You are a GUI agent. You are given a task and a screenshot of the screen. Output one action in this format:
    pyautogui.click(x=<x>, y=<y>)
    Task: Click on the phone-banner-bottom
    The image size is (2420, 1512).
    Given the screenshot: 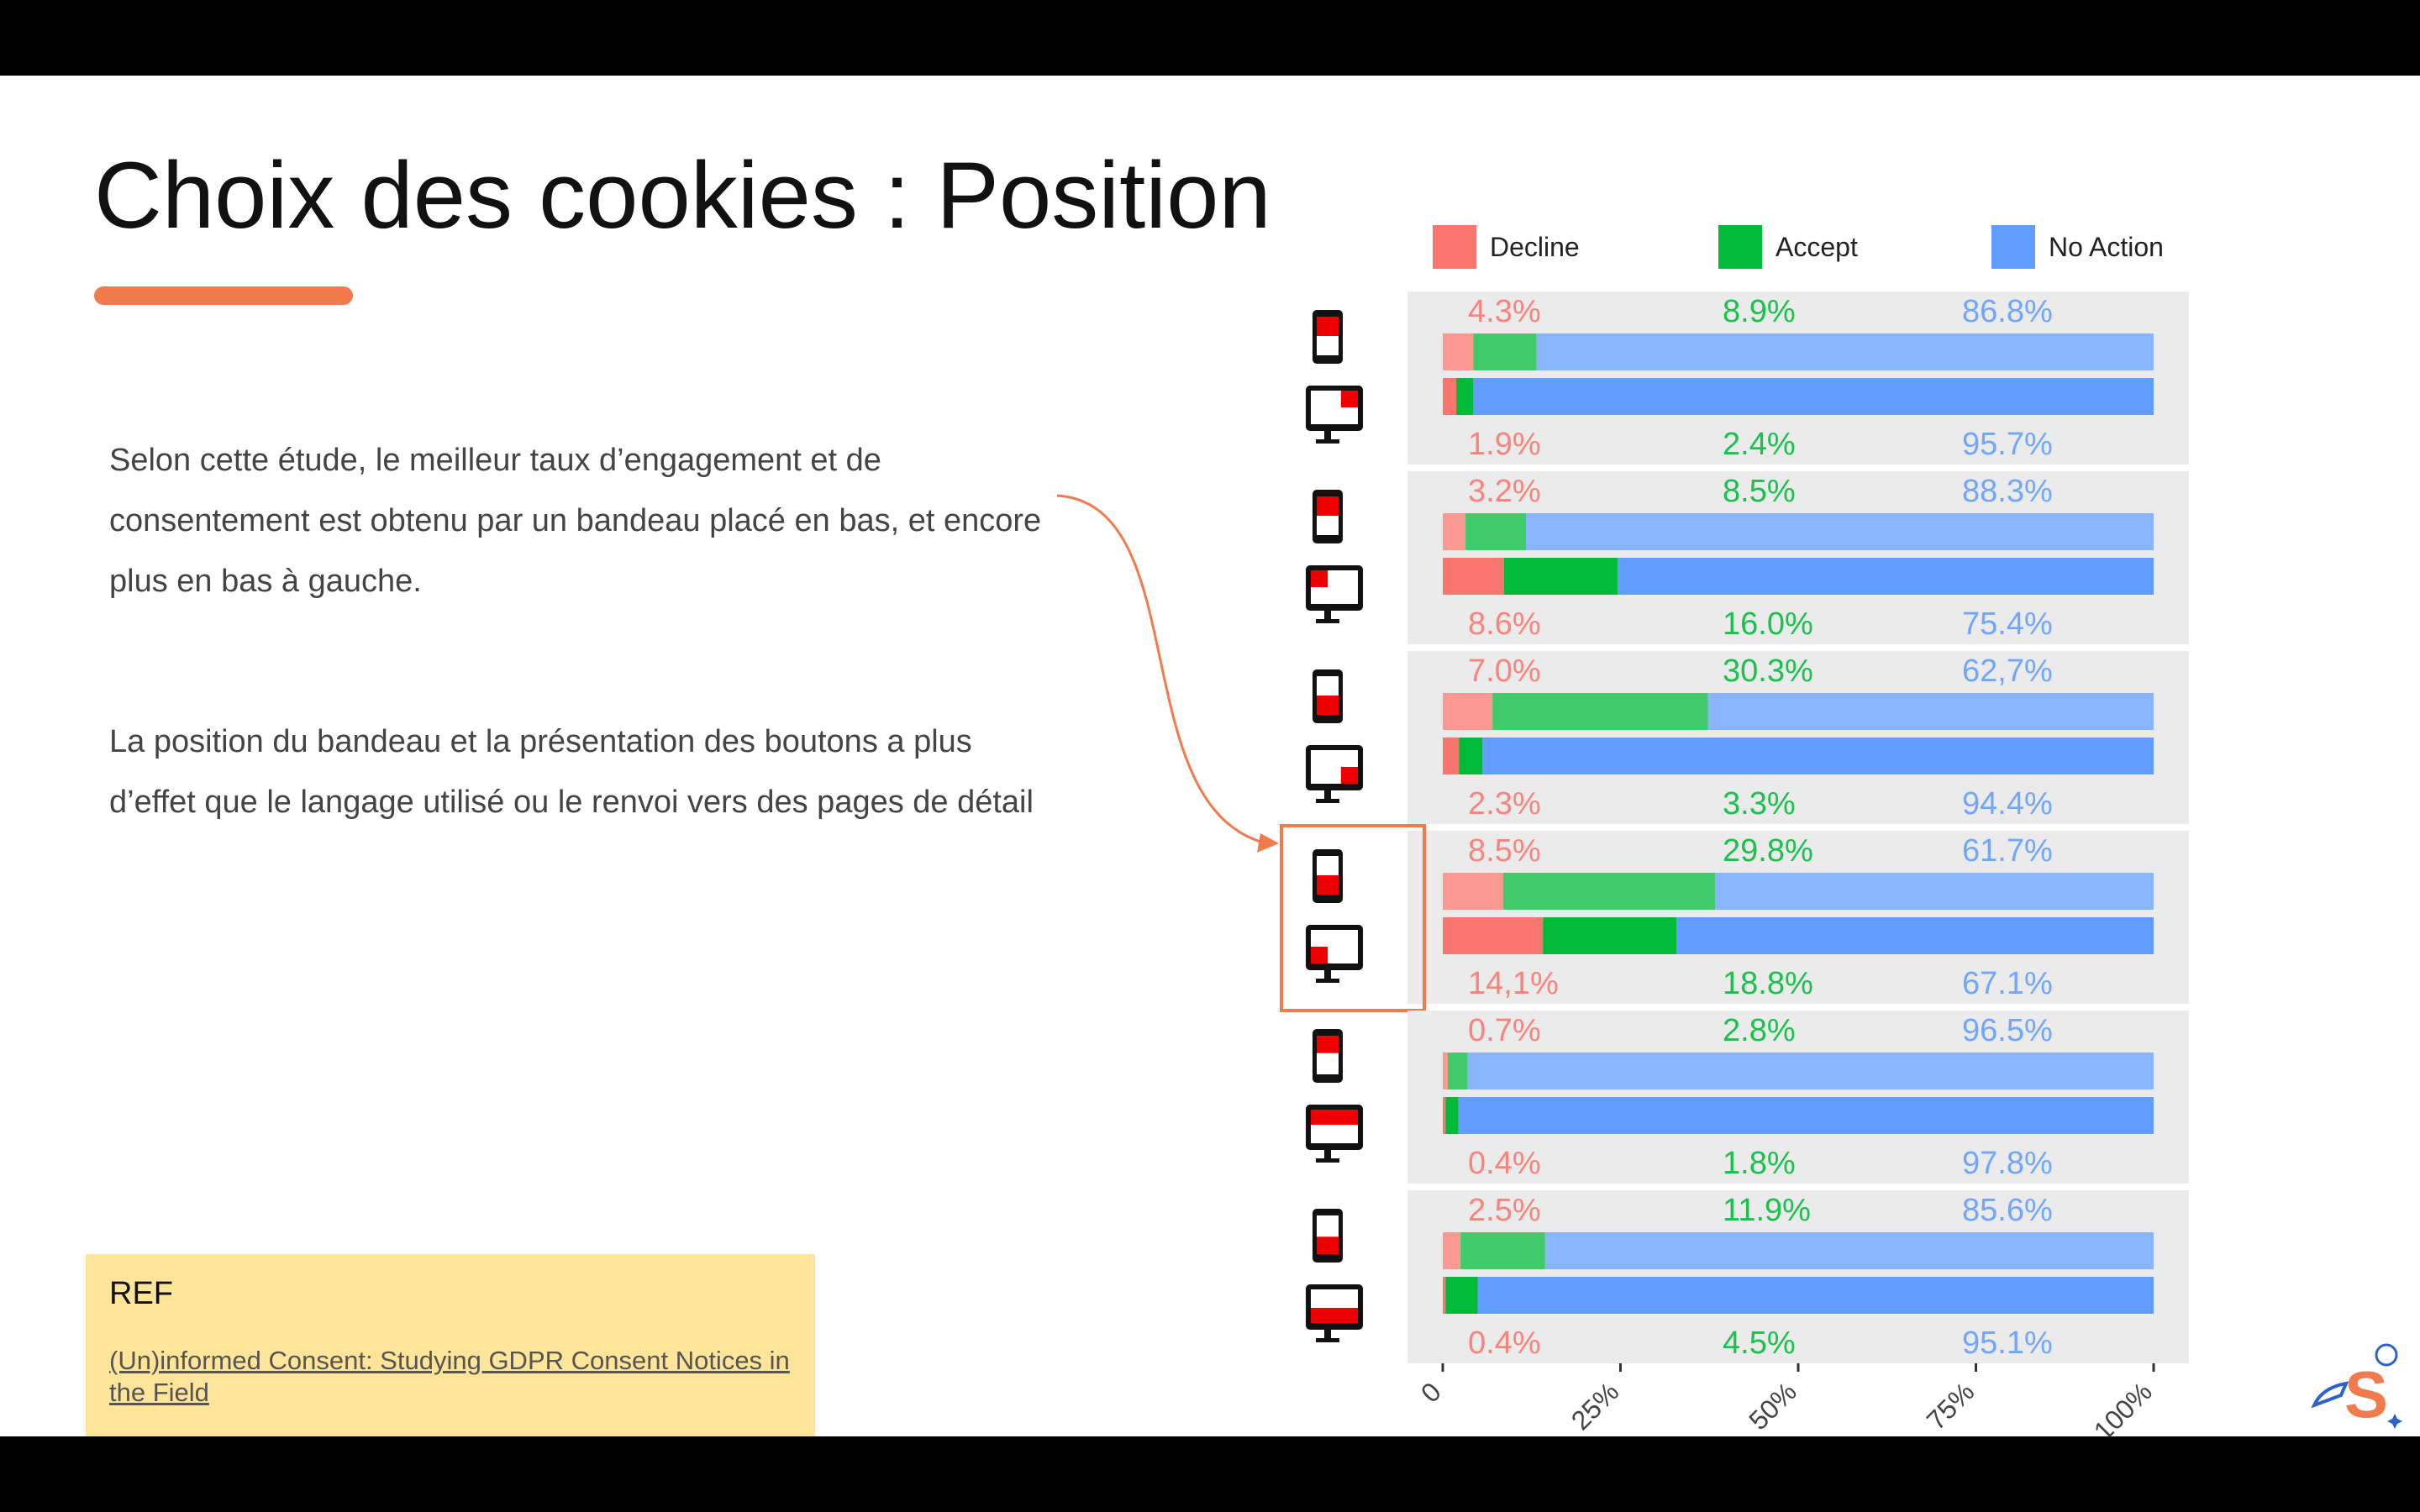 What is the action you would take?
    pyautogui.click(x=1328, y=1245)
    